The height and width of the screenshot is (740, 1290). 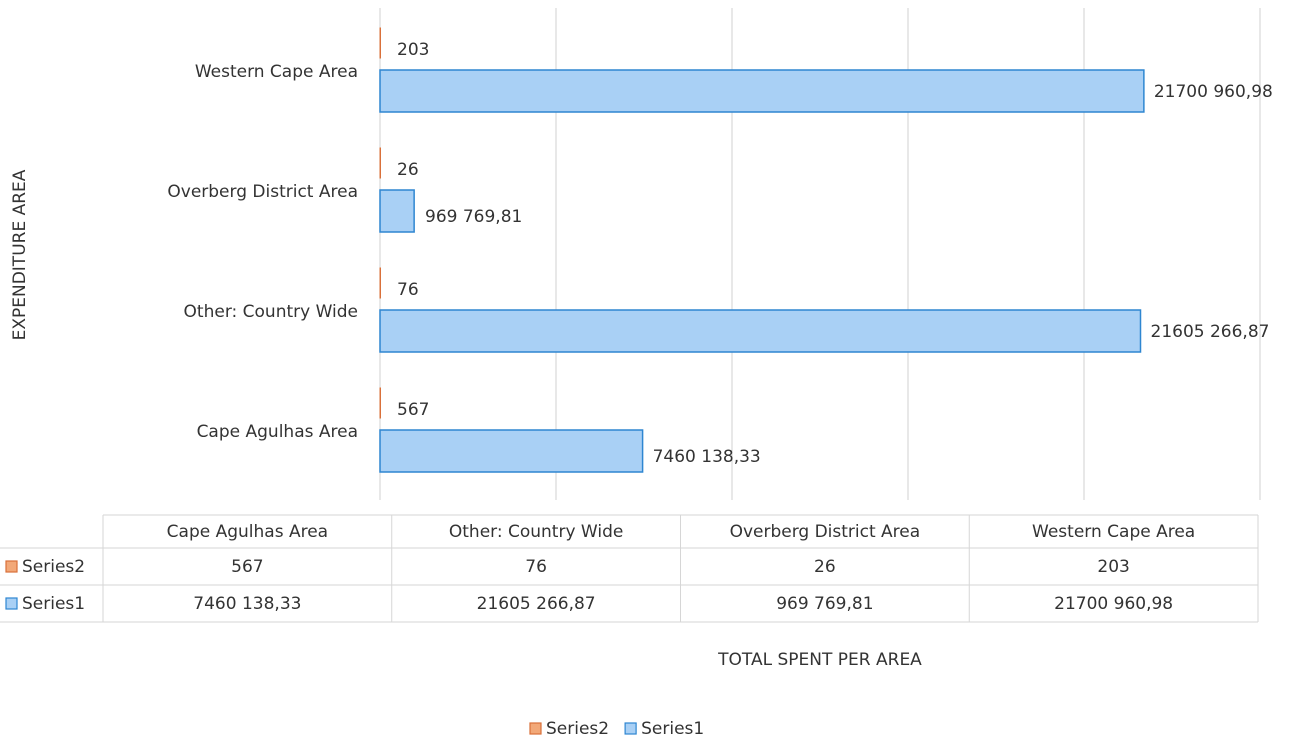 What do you see at coordinates (408, 170) in the screenshot?
I see `data-label: 26` at bounding box center [408, 170].